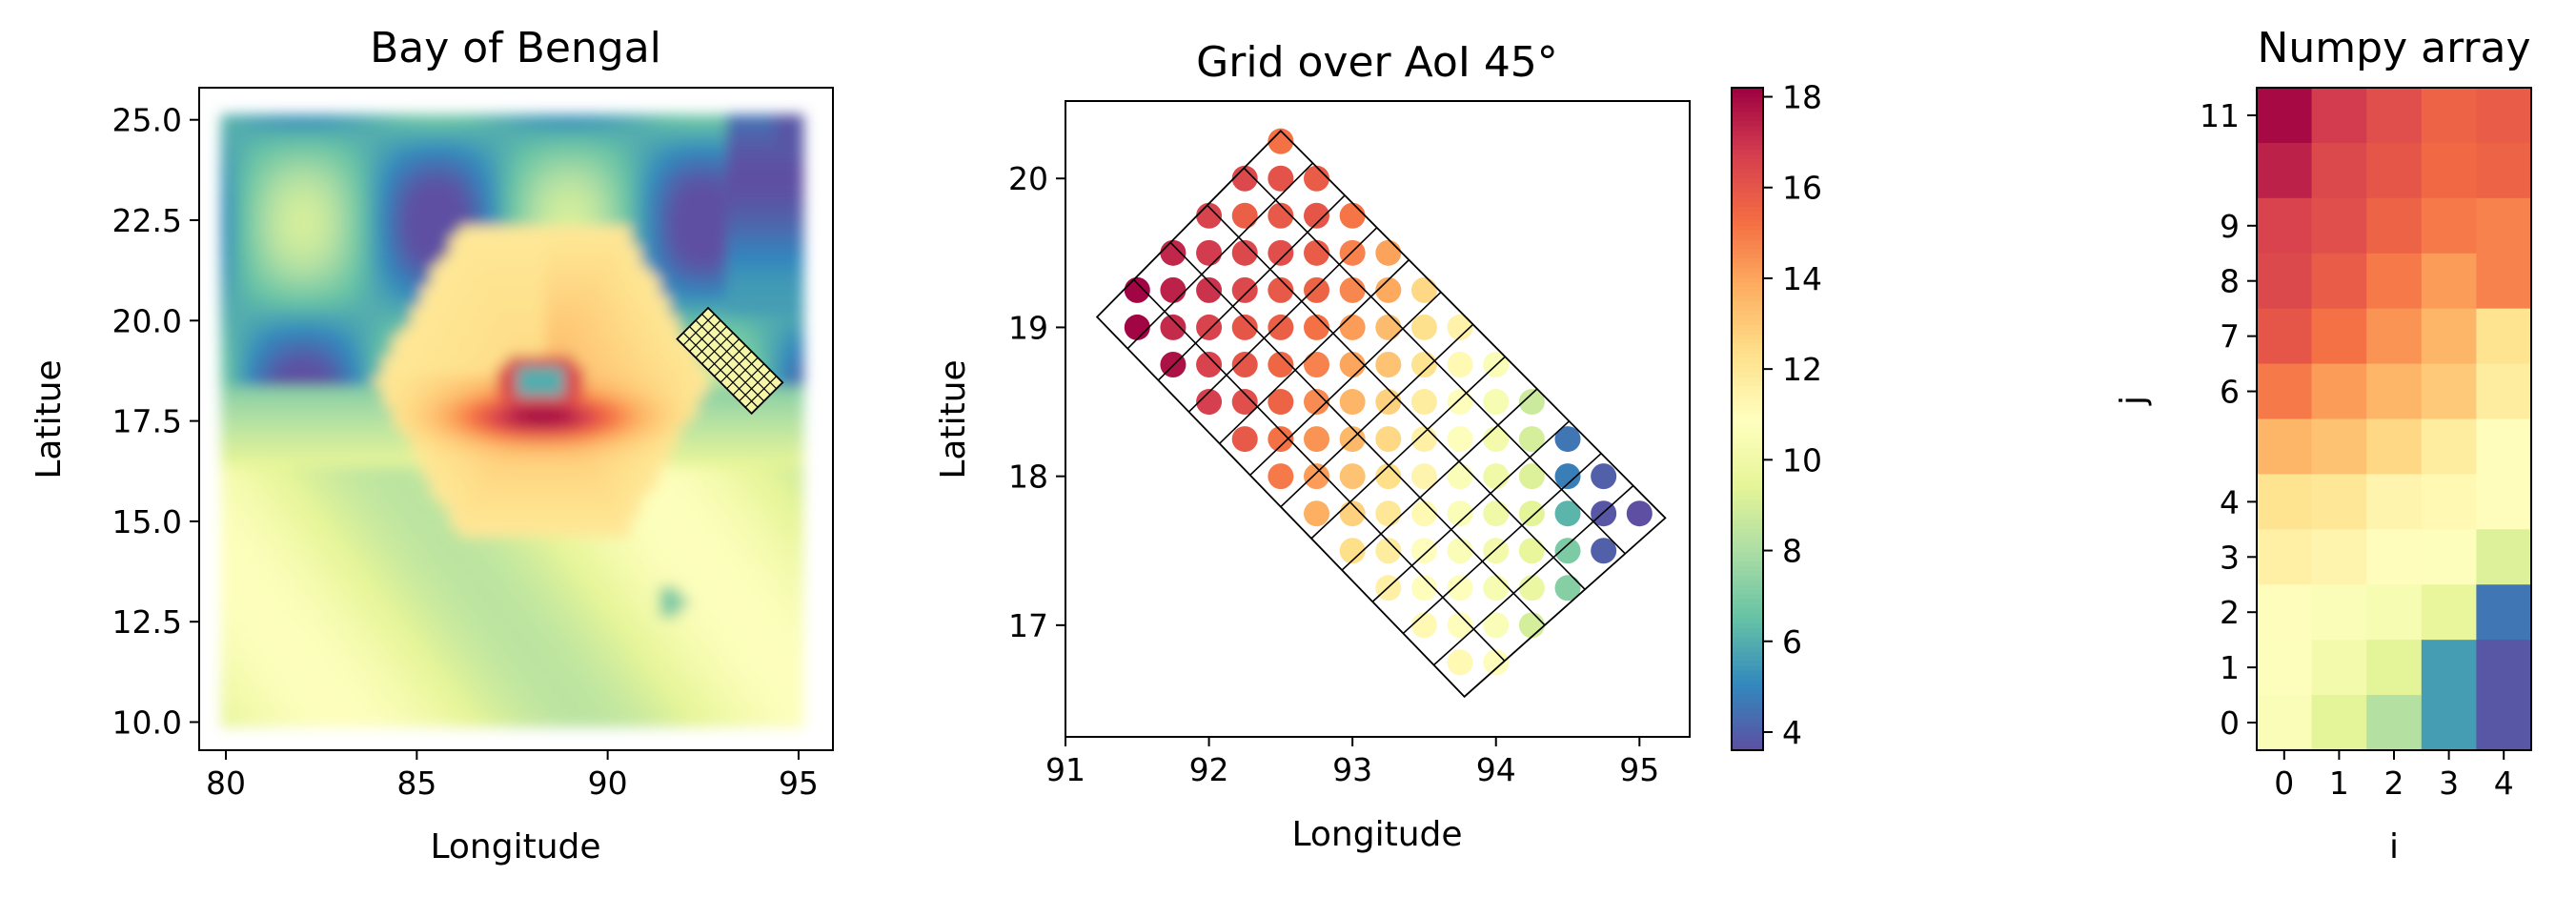 Image resolution: width=2576 pixels, height=897 pixels. Describe the element at coordinates (2394, 723) in the screenshot. I see `heatmap-cell` at that location.